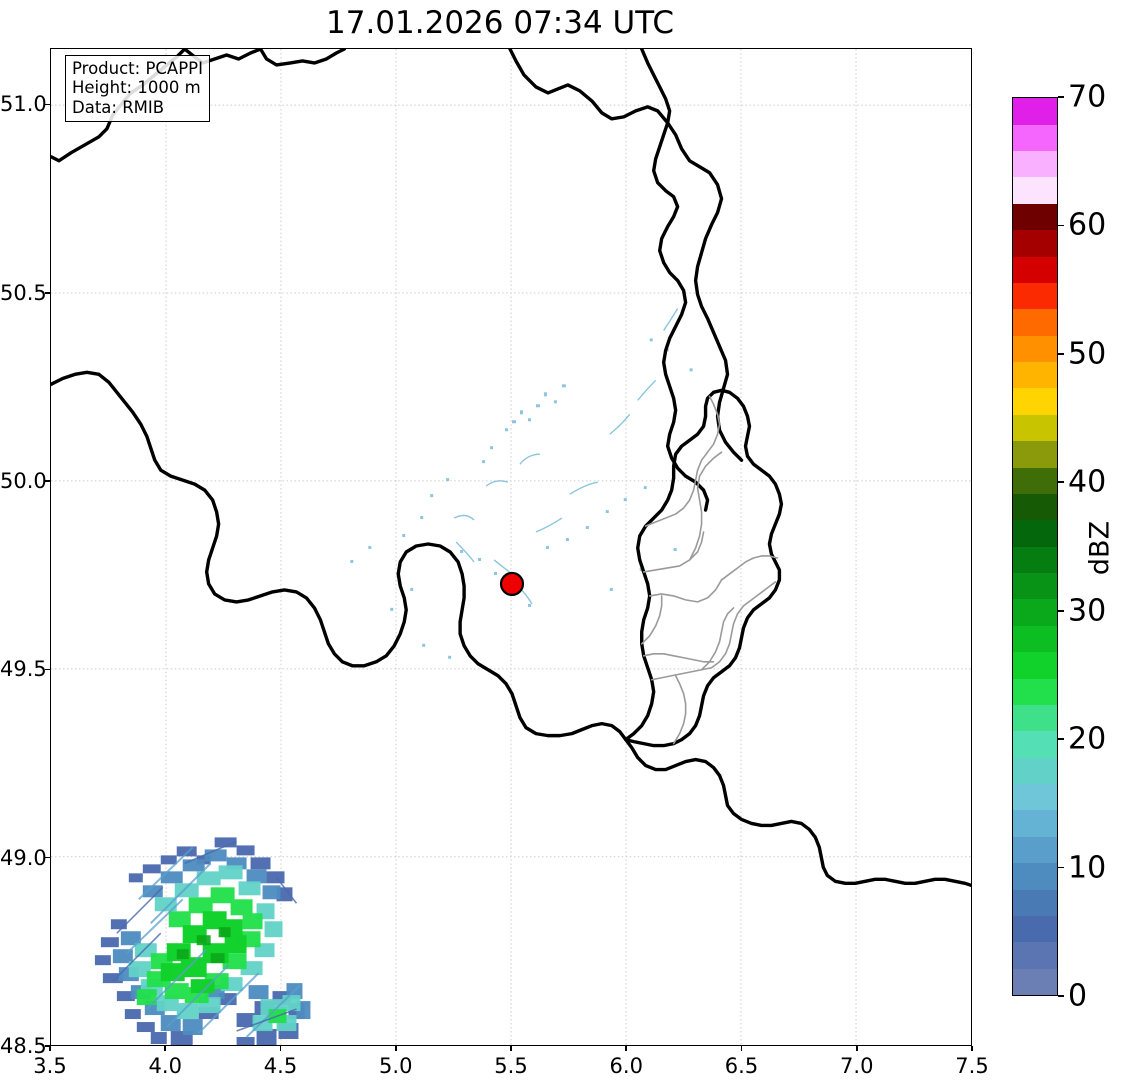 The image size is (1145, 1084). I want to click on colorbar-tick-label: 40, so click(1087, 482).